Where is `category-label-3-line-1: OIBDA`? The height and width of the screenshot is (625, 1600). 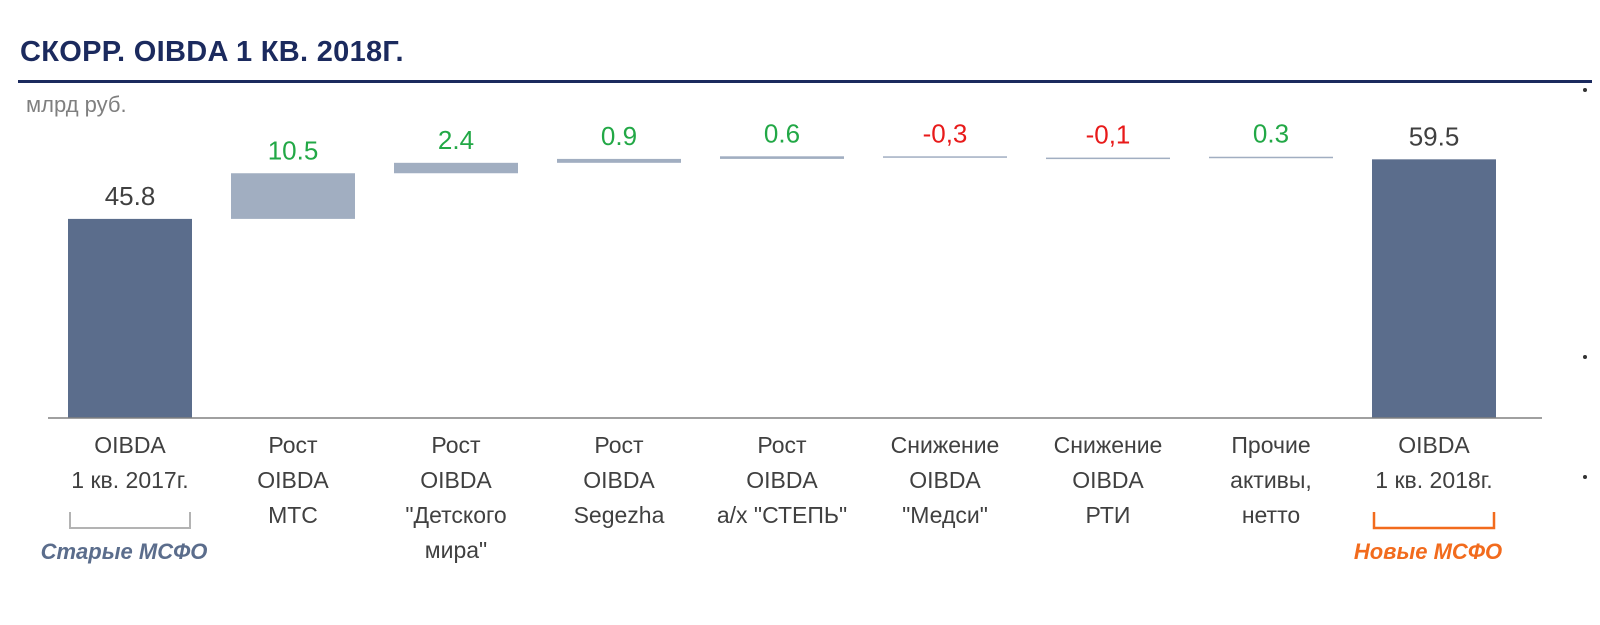
category-label-3-line-1: OIBDA is located at coordinates (619, 480).